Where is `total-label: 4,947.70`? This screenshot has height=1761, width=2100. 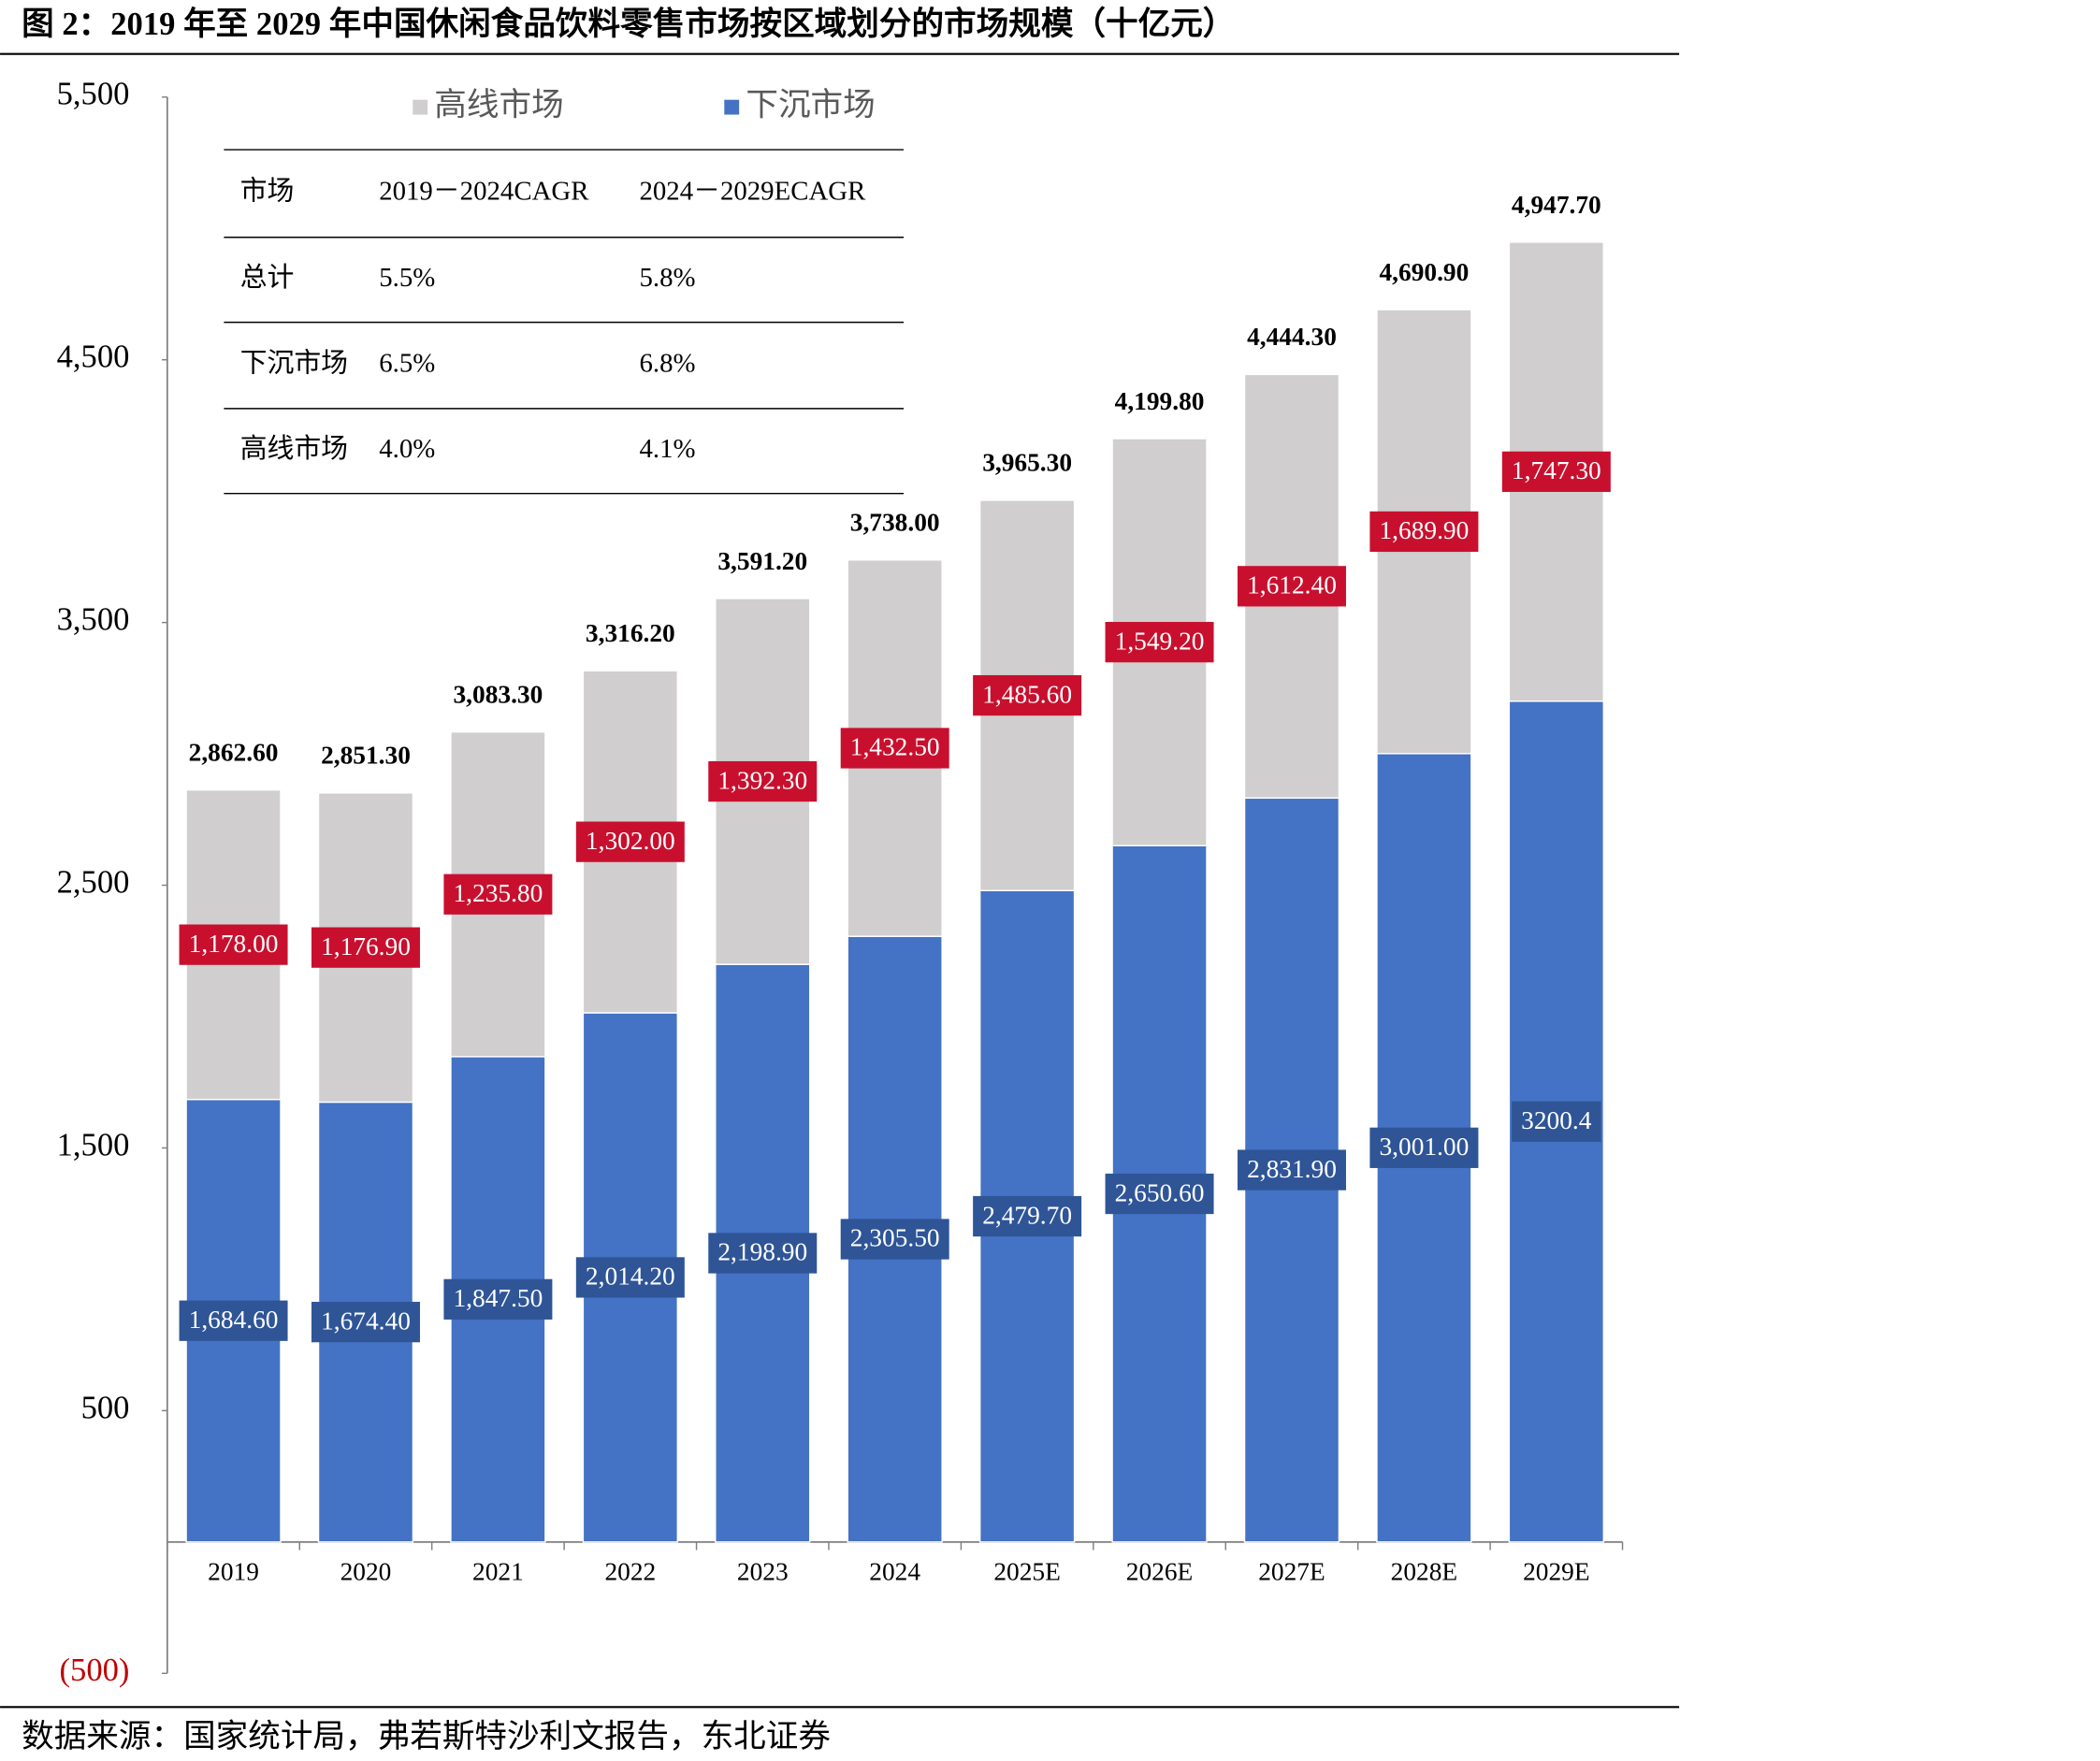
total-label: 4,947.70 is located at coordinates (1556, 205).